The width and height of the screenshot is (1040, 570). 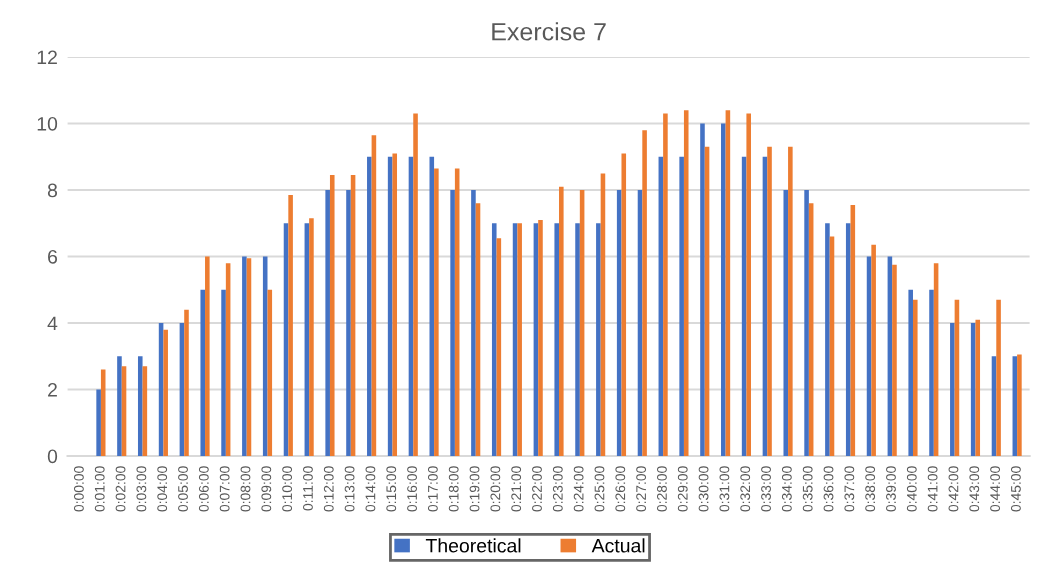 What do you see at coordinates (52, 389) in the screenshot?
I see `y-tick-label: 2` at bounding box center [52, 389].